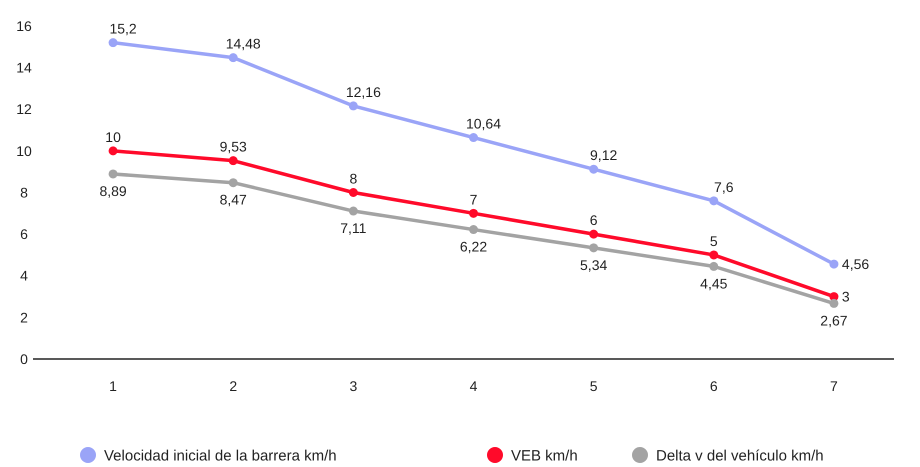 The width and height of the screenshot is (920, 467). I want to click on y-tick-label: 2, so click(24, 317).